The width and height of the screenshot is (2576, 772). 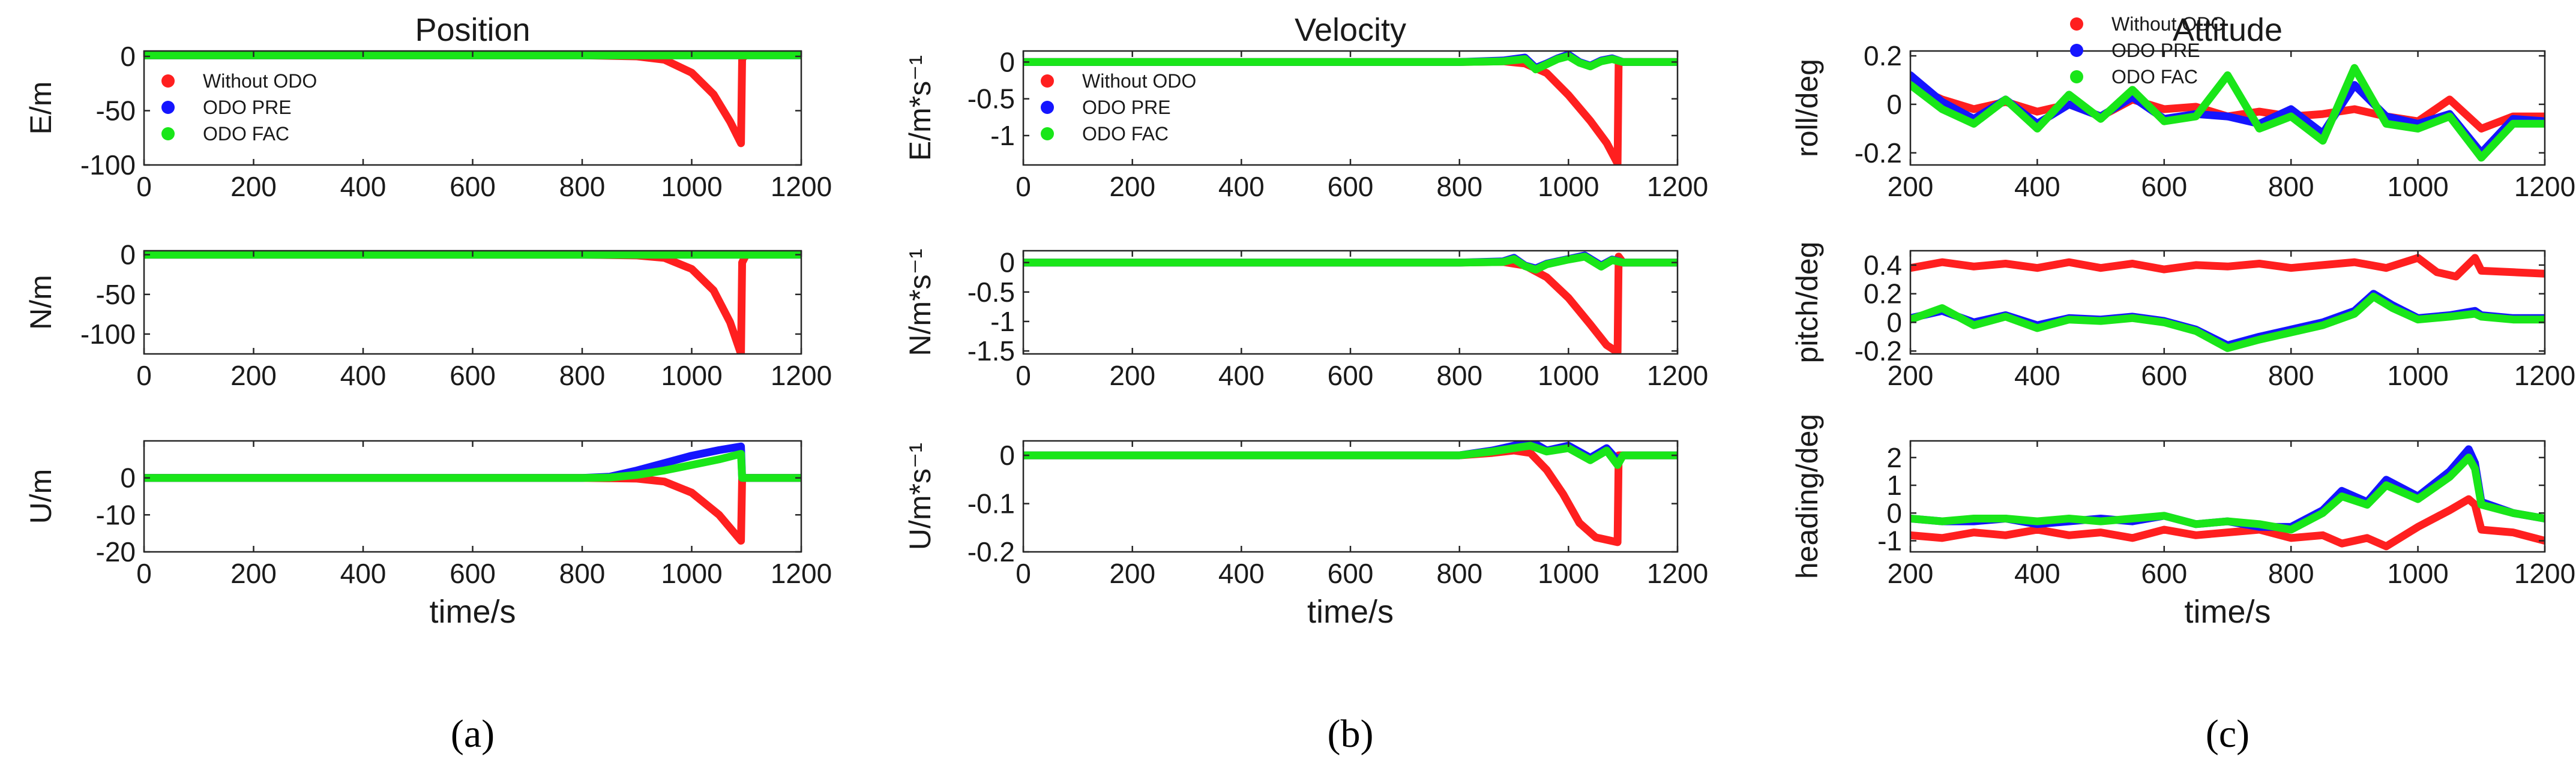 What do you see at coordinates (1807, 496) in the screenshot?
I see `y-axis-label: heading/deg` at bounding box center [1807, 496].